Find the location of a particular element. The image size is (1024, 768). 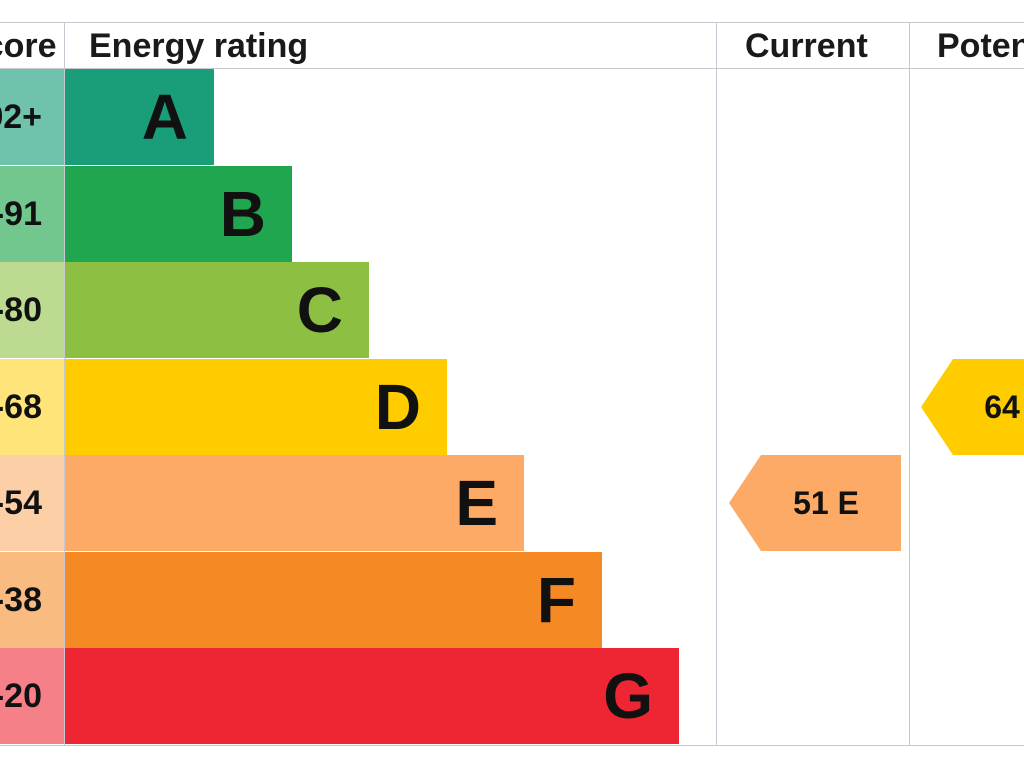

band-letter-e: E is located at coordinates (476, 503).